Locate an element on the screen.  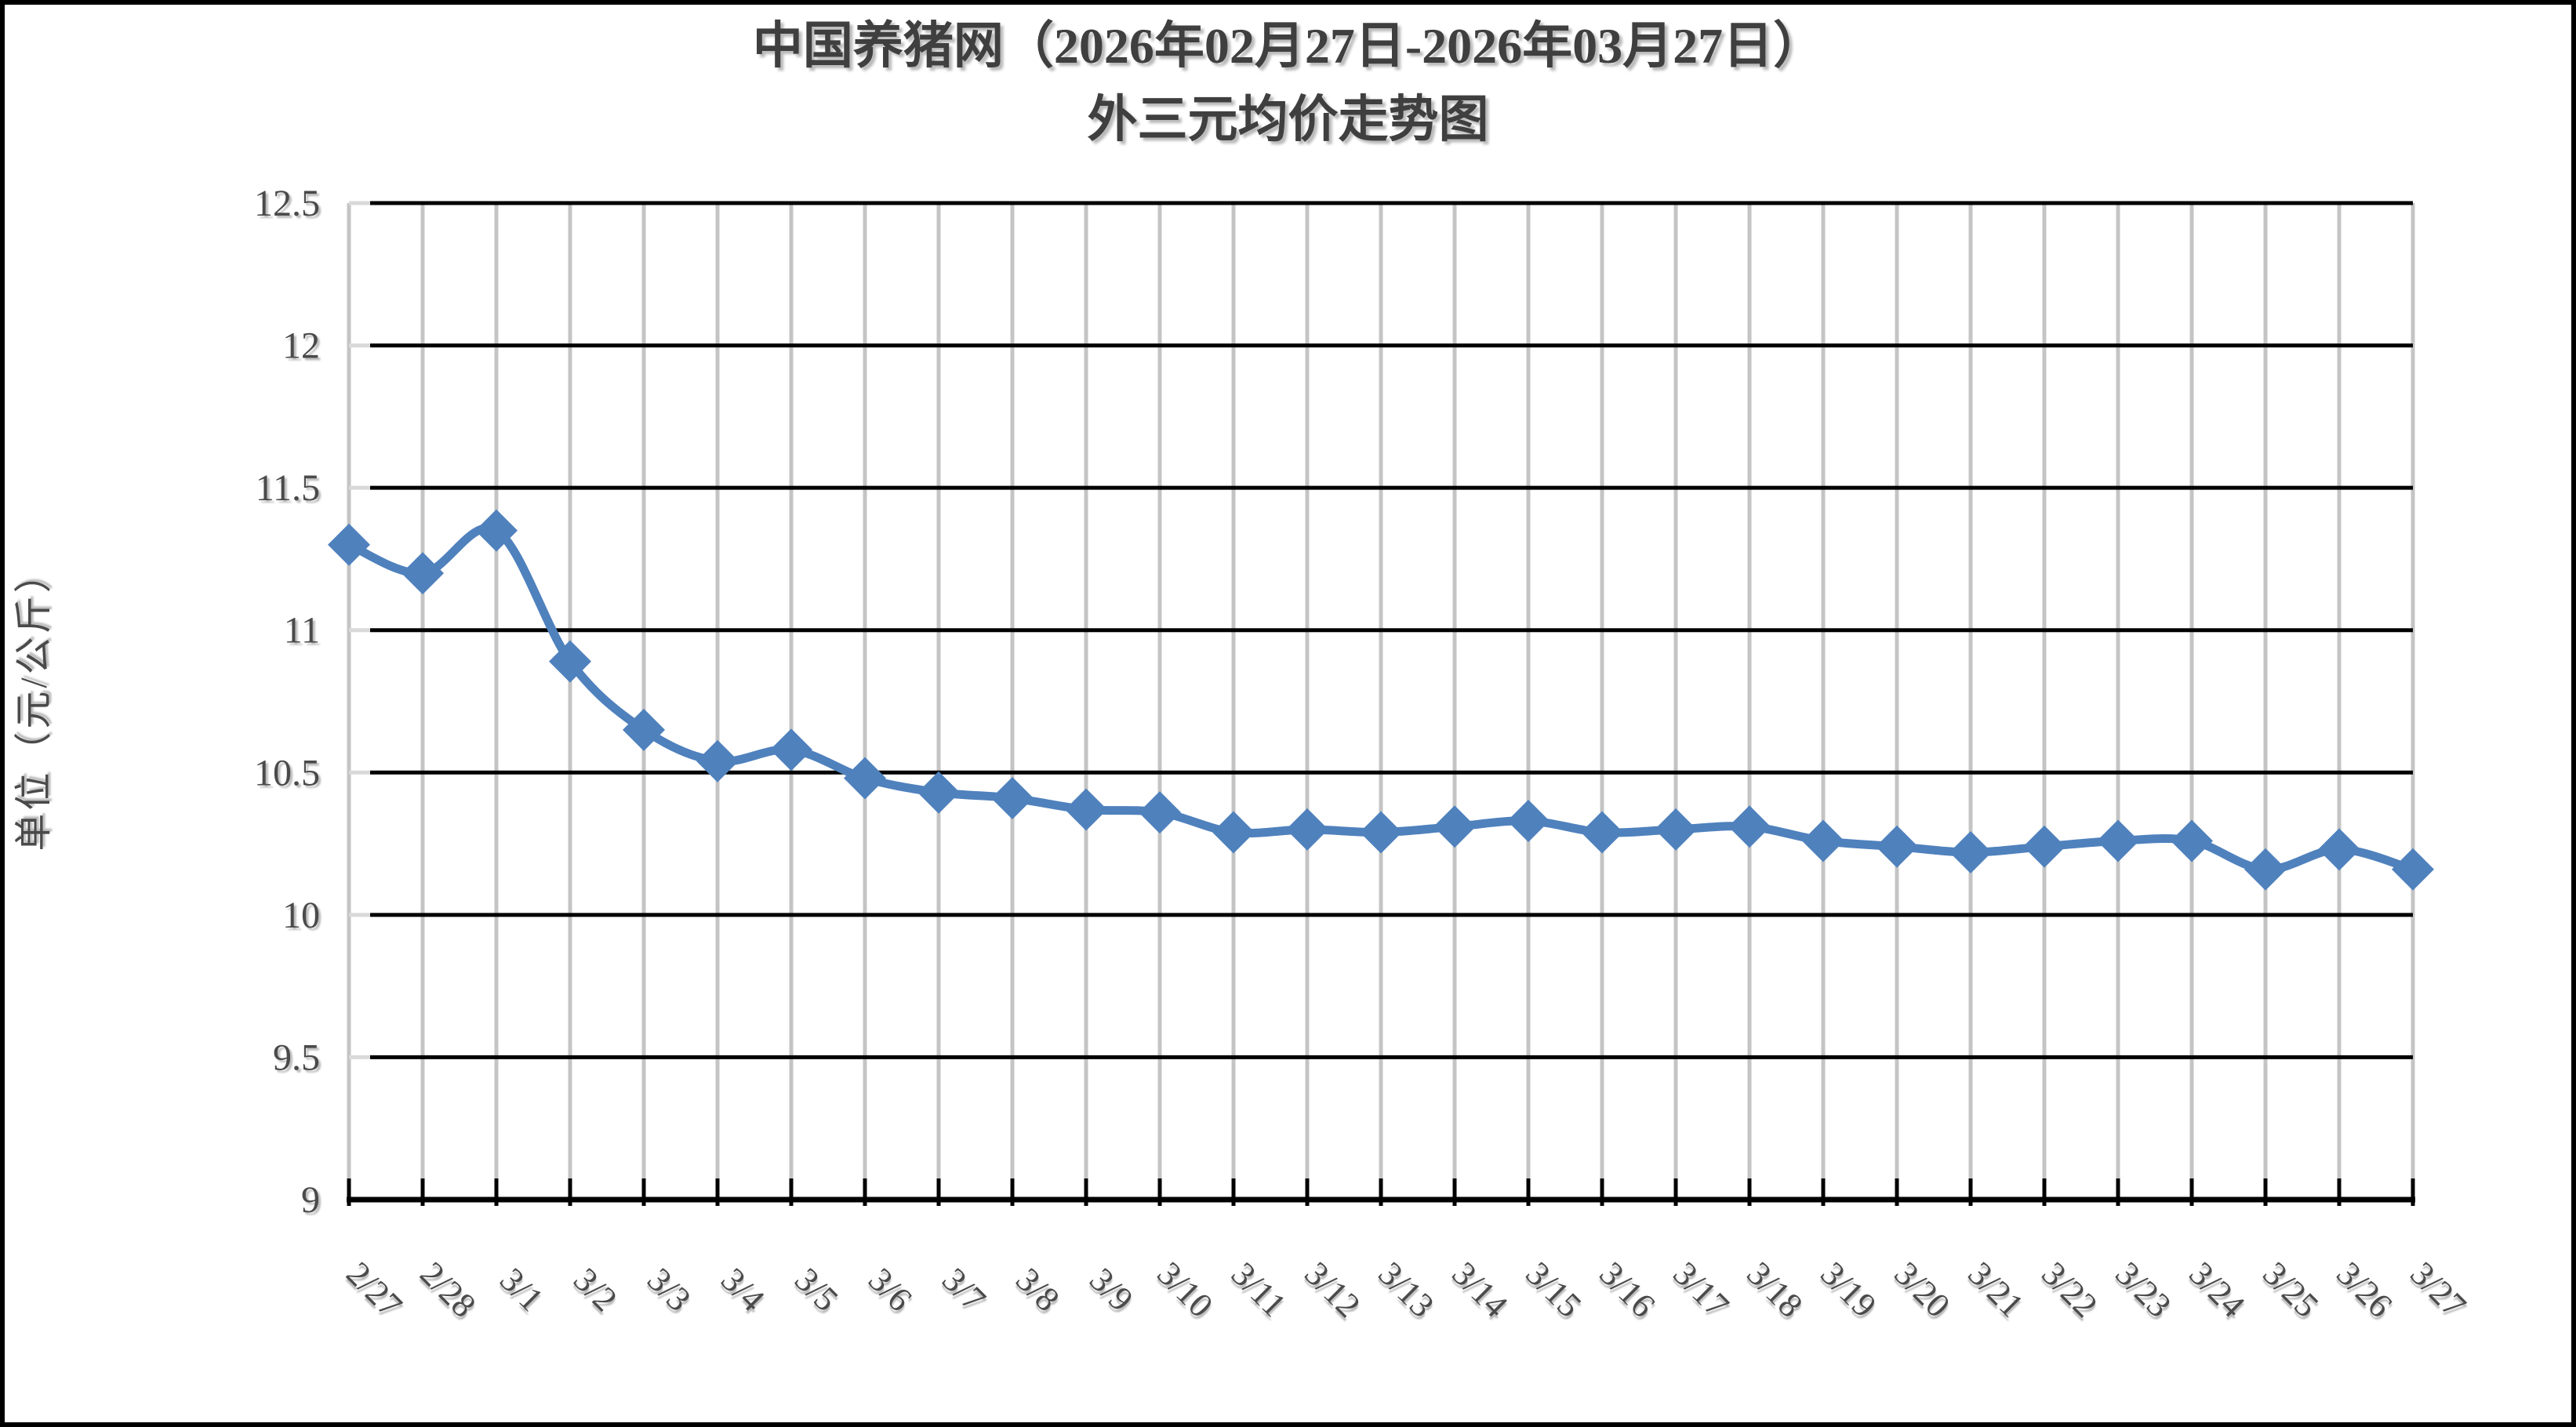
x-tick-label: 3/22 is located at coordinates (2069, 1290).